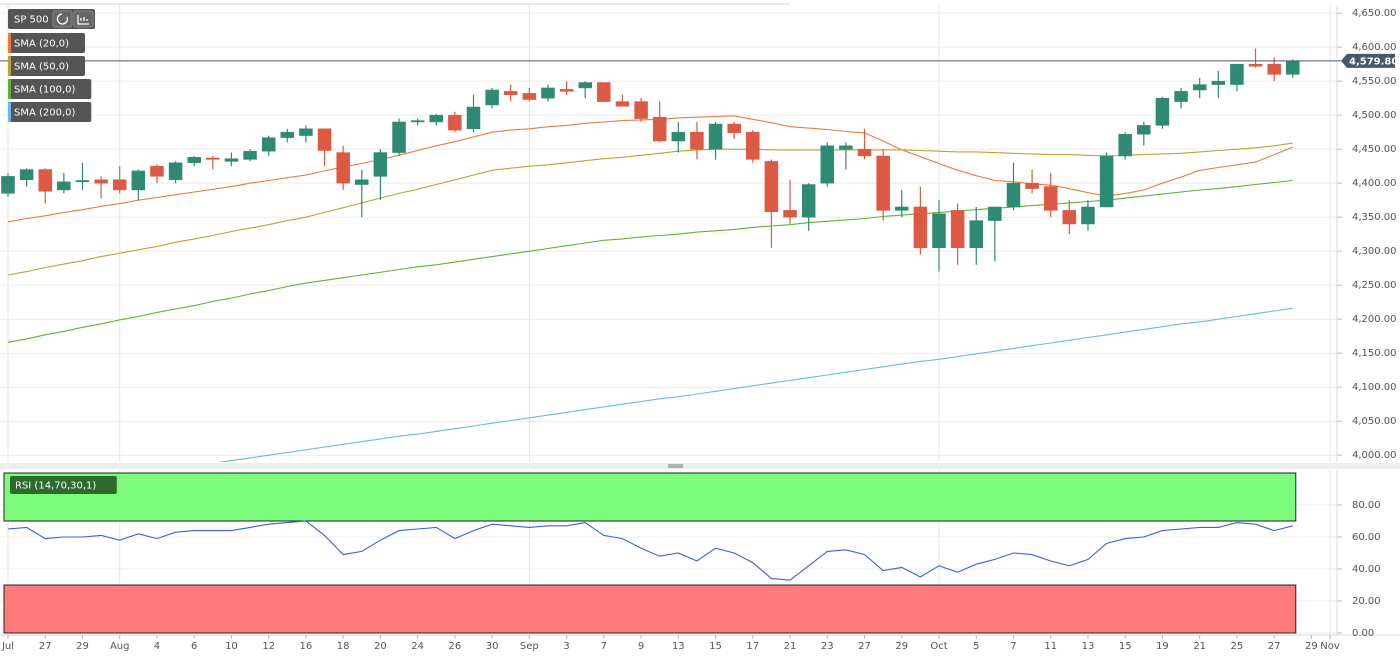 This screenshot has height=660, width=1400. What do you see at coordinates (700, 466) in the screenshot?
I see `panel-divider` at bounding box center [700, 466].